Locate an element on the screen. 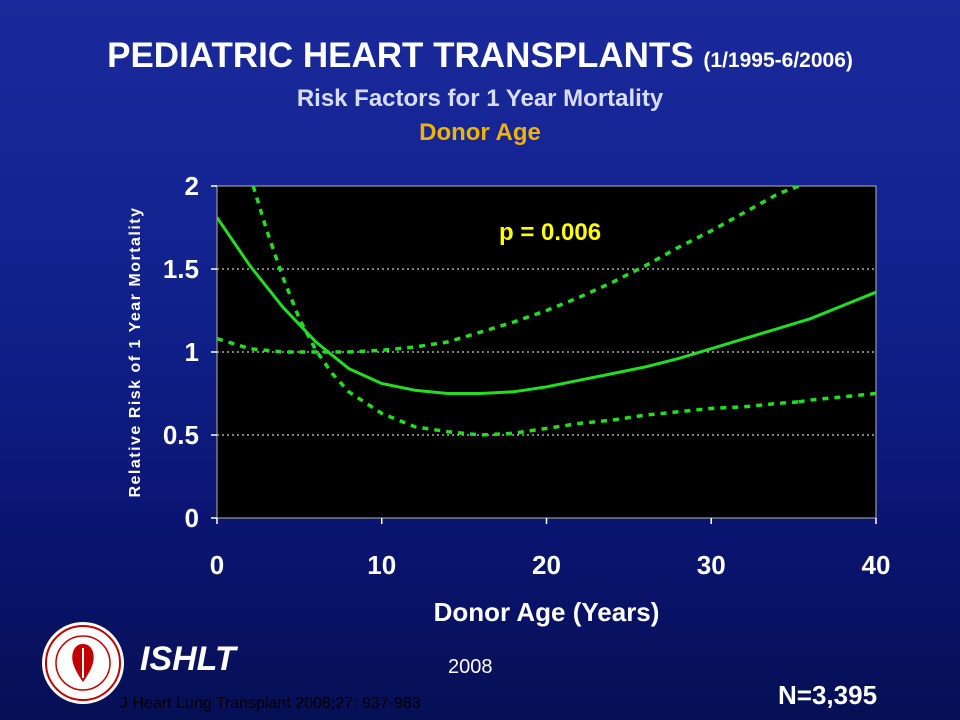 This screenshot has height=720, width=960. sample-size: N=3,395 is located at coordinates (828, 695).